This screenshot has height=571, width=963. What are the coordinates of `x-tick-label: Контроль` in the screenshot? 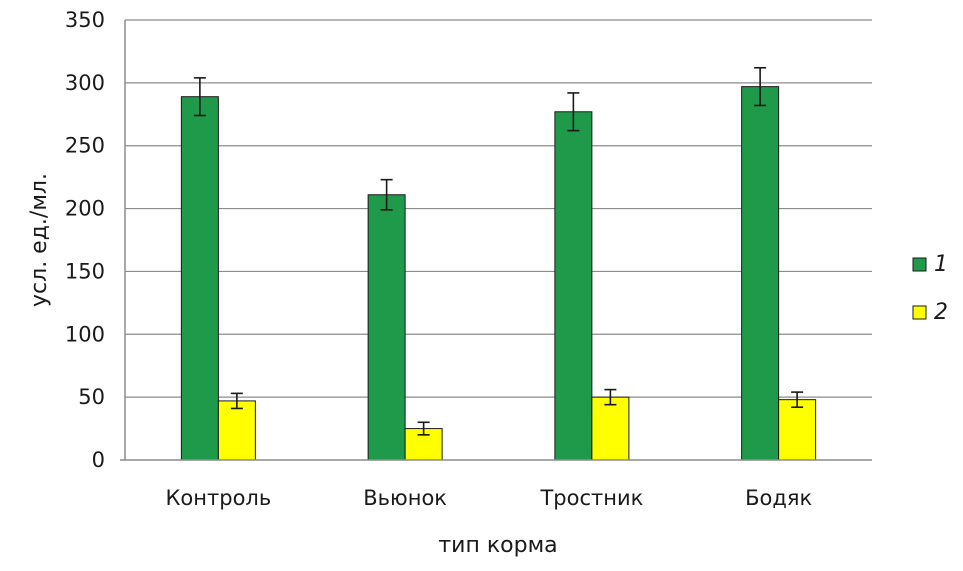 It's located at (219, 498).